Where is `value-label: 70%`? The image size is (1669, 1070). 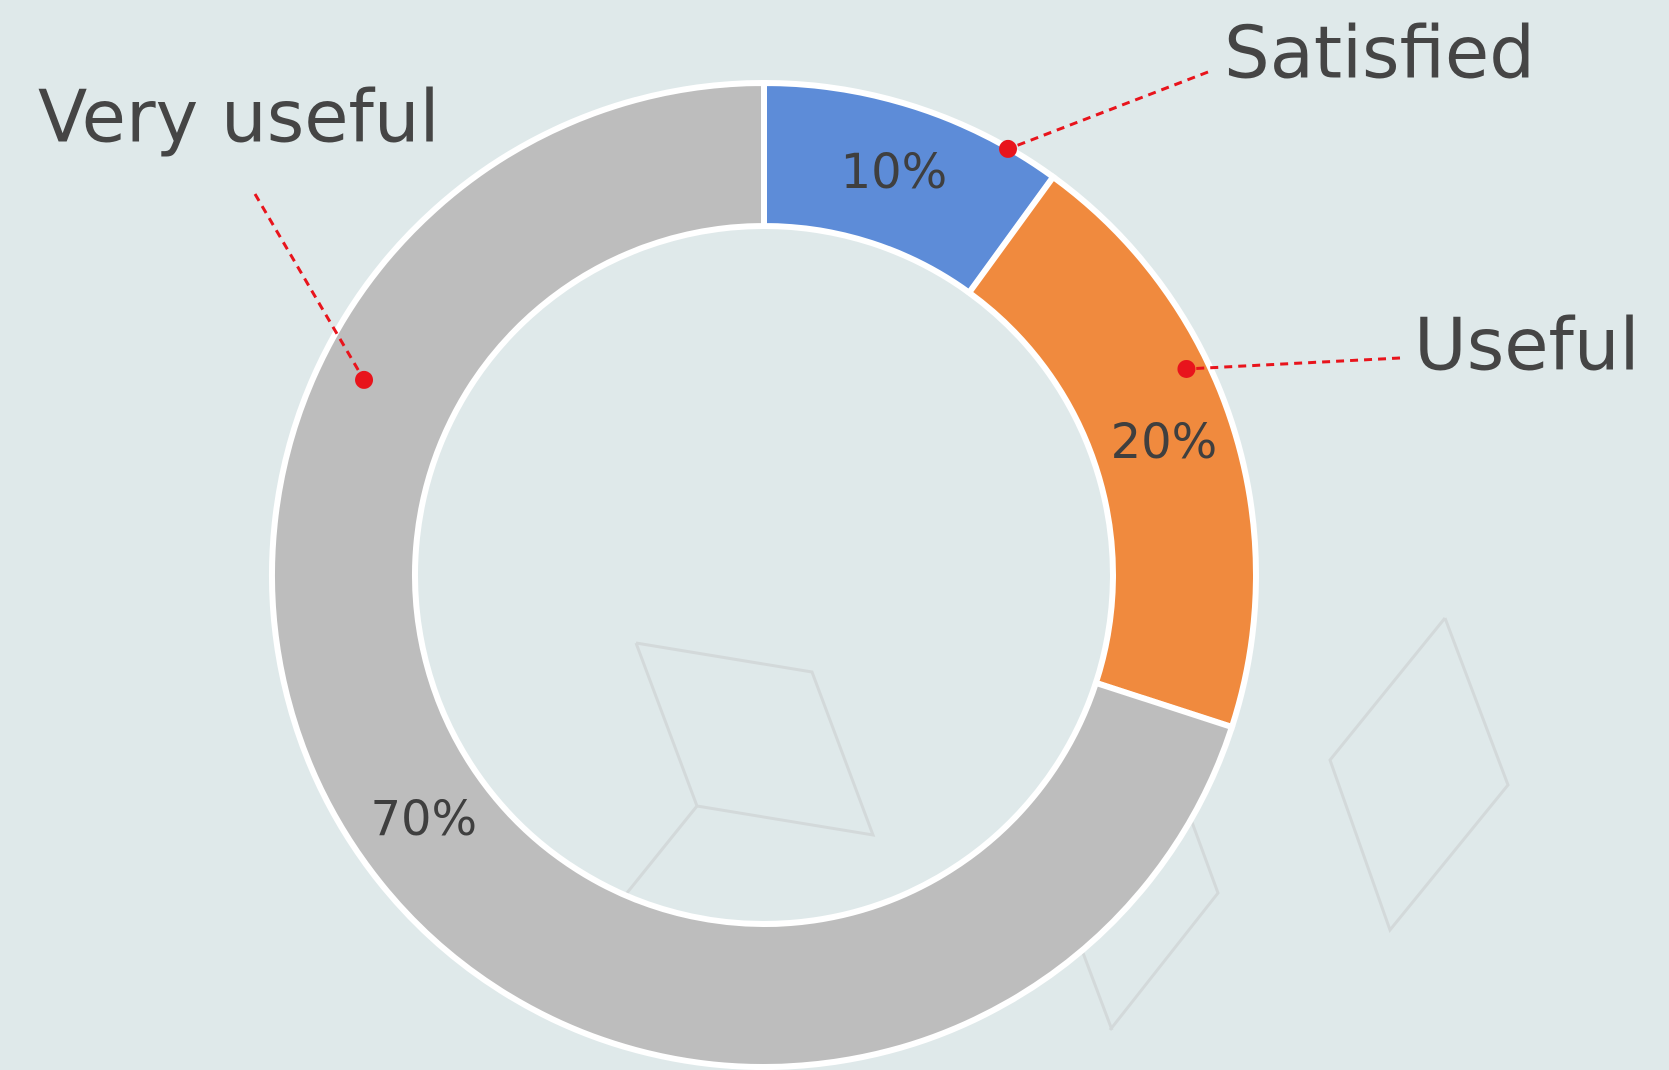
value-label: 70% is located at coordinates (423, 819).